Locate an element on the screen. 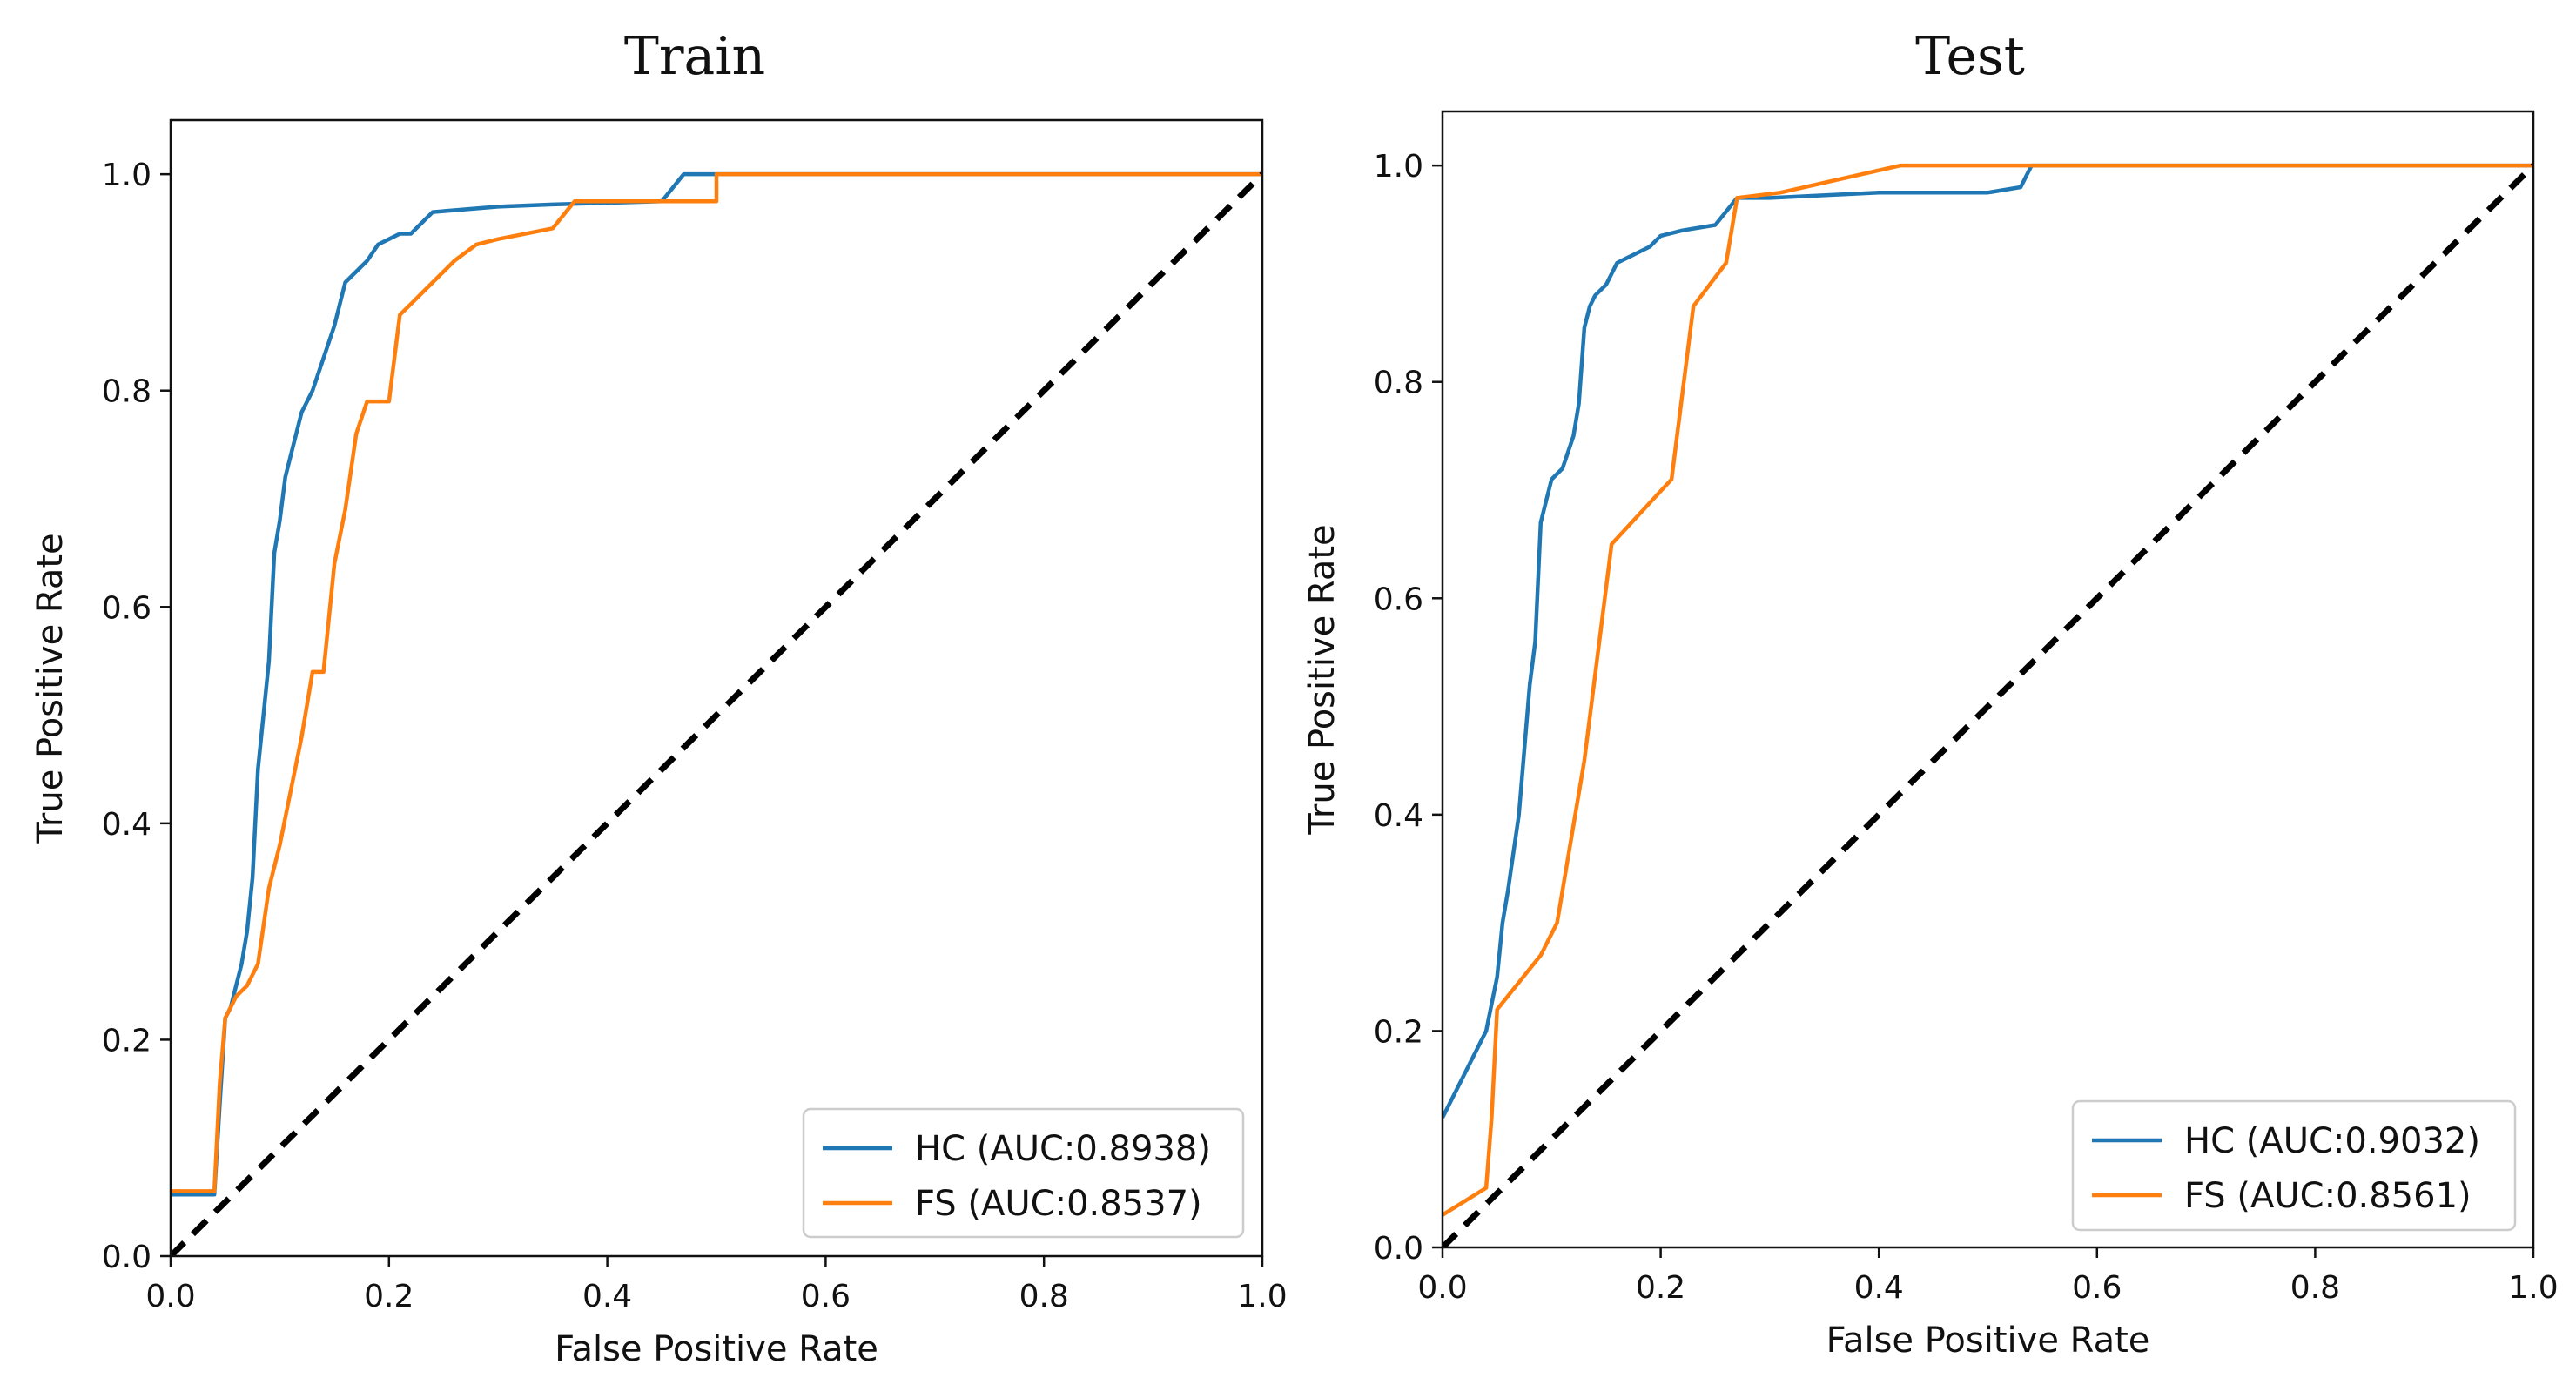 The width and height of the screenshot is (2576, 1398). legend: HC (AUC:0.8938) FS (AUC:0.8537) is located at coordinates (1023, 1173).